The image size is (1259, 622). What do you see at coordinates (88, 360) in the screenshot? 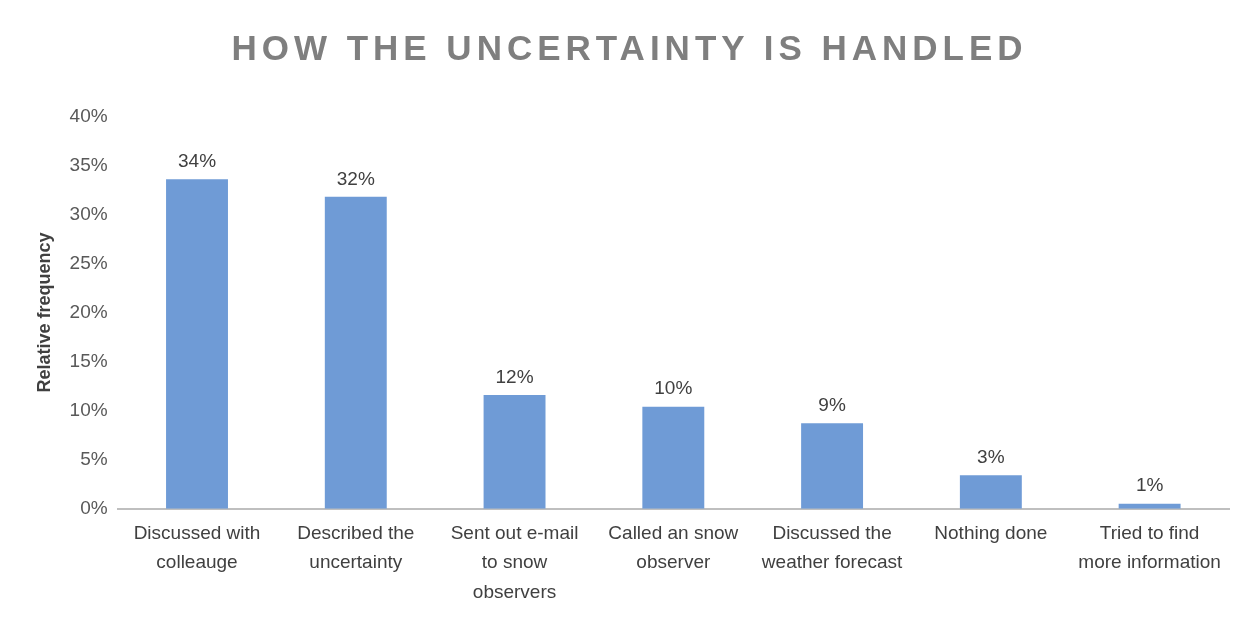
I see `y-tick-label: 15%` at bounding box center [88, 360].